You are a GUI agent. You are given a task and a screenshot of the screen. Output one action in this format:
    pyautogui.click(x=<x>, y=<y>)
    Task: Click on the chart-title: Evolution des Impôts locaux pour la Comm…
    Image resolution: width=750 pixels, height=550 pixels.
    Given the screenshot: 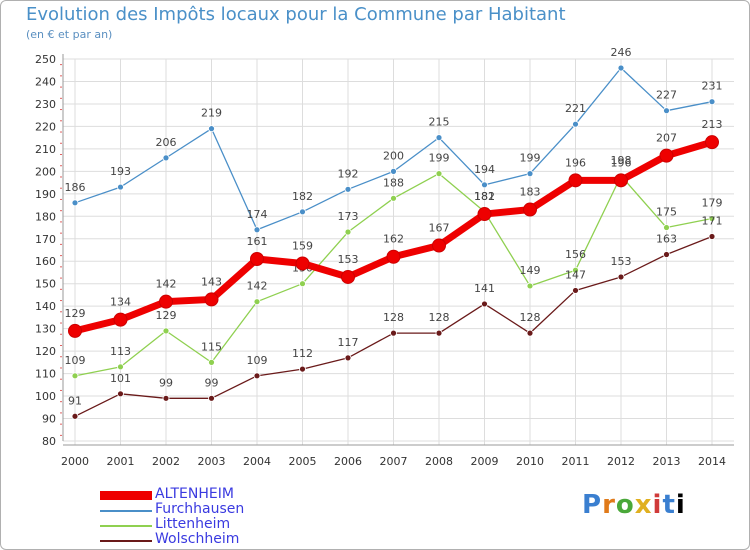 What is the action you would take?
    pyautogui.click(x=296, y=14)
    